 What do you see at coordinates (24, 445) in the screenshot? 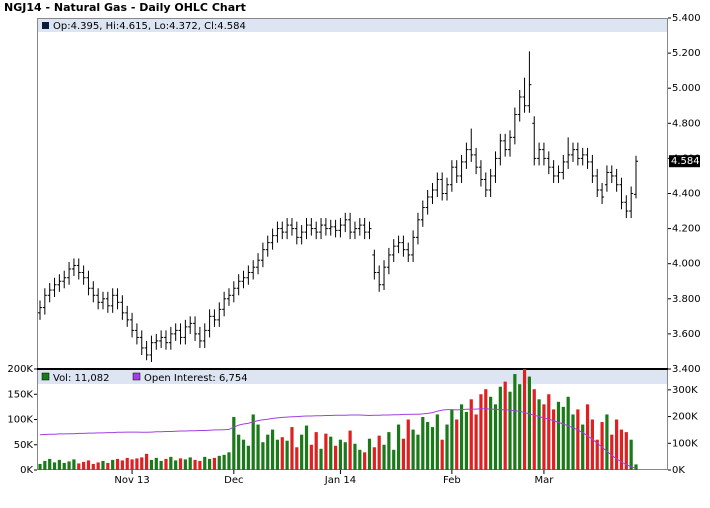
I see `y-tick-label: 50K` at bounding box center [24, 445].